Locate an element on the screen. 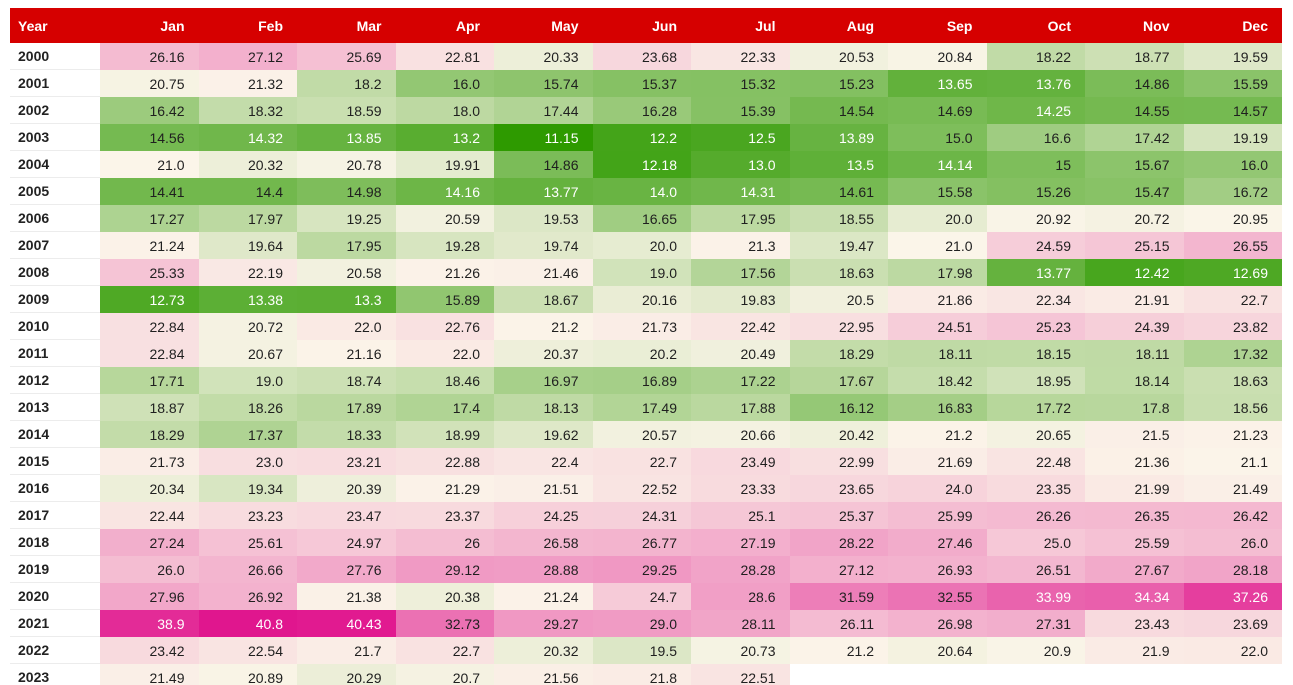 This screenshot has width=1293, height=685. year-label: 2012 is located at coordinates (55, 380).